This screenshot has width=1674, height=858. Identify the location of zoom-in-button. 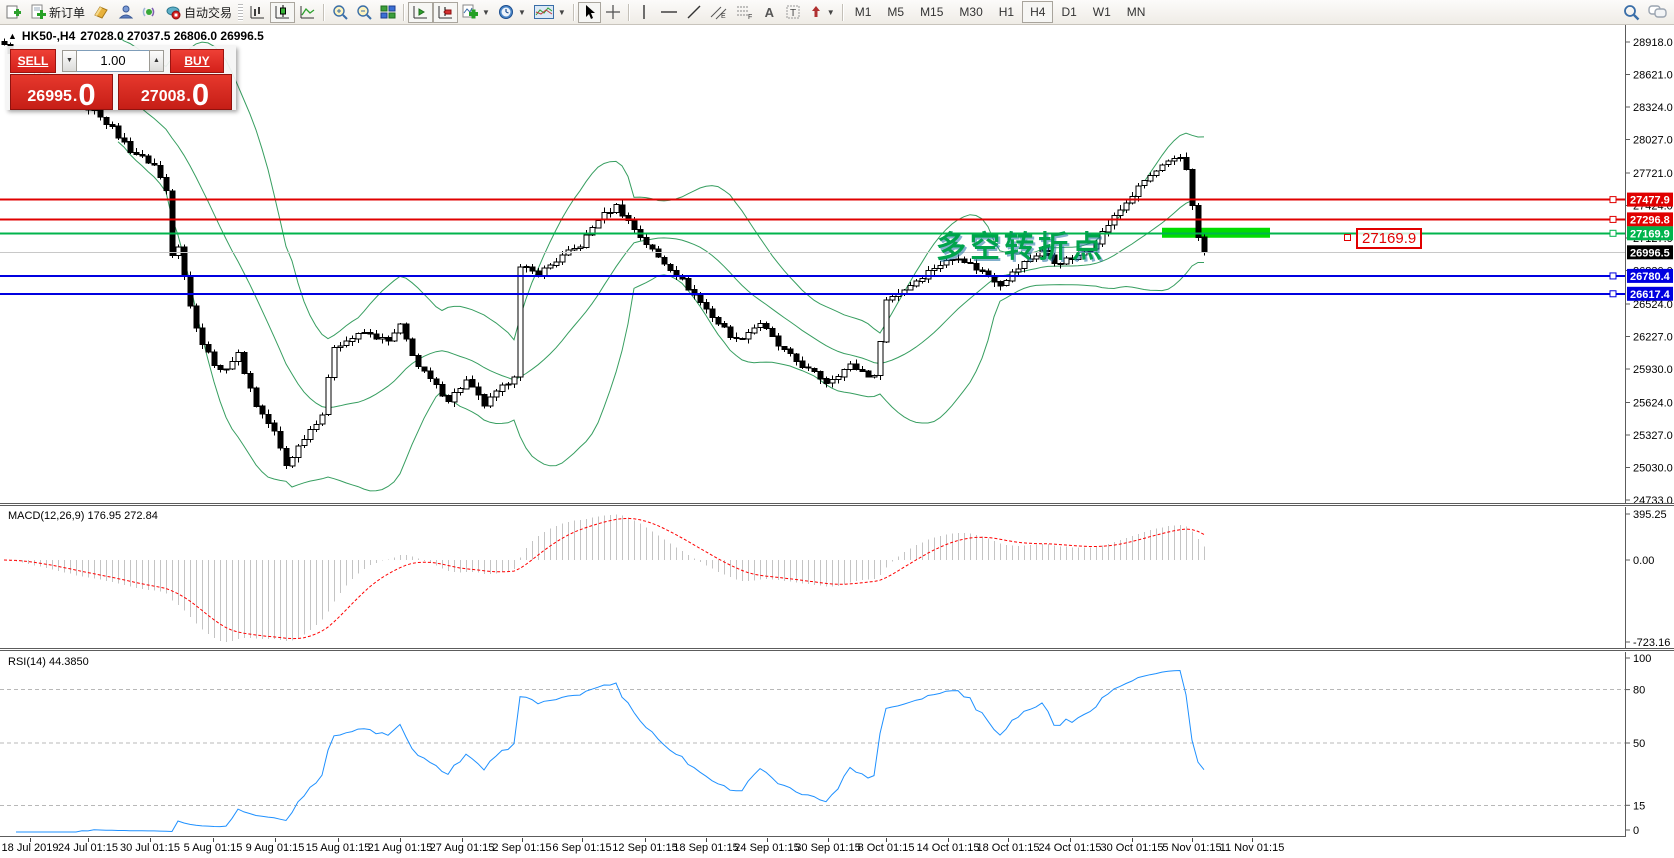
(340, 12).